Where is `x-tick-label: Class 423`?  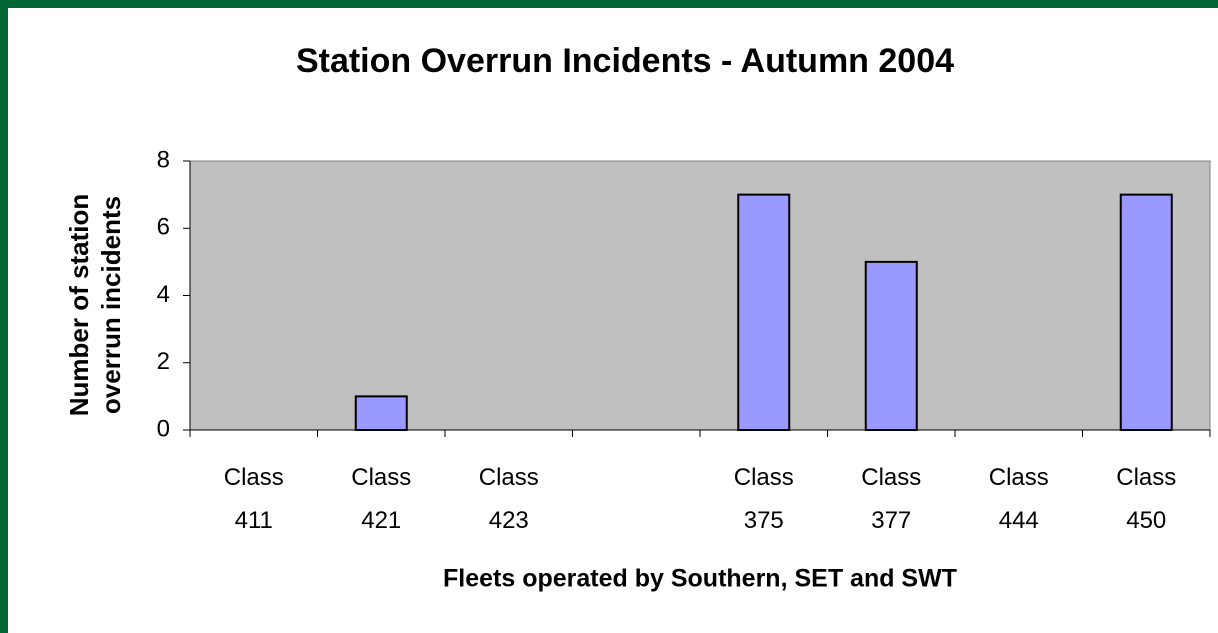 x-tick-label: Class 423 is located at coordinates (508, 499).